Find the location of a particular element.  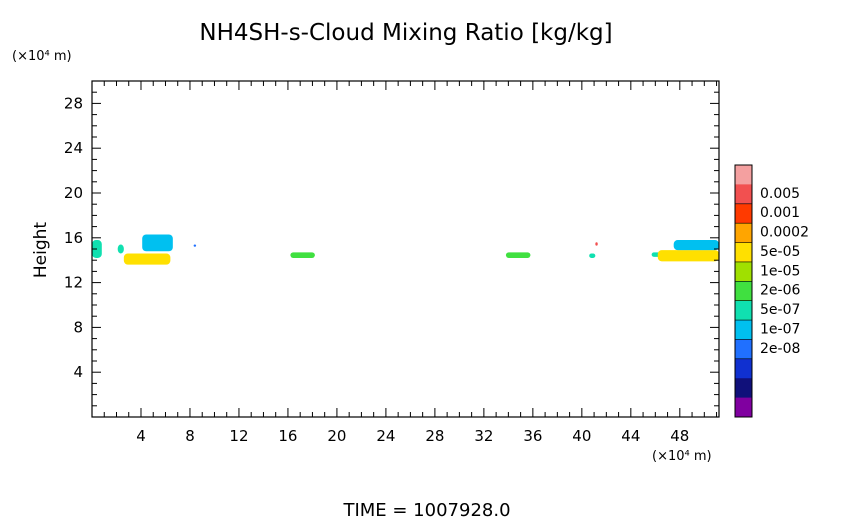

y-tick-label: 16 is located at coordinates (73, 238).